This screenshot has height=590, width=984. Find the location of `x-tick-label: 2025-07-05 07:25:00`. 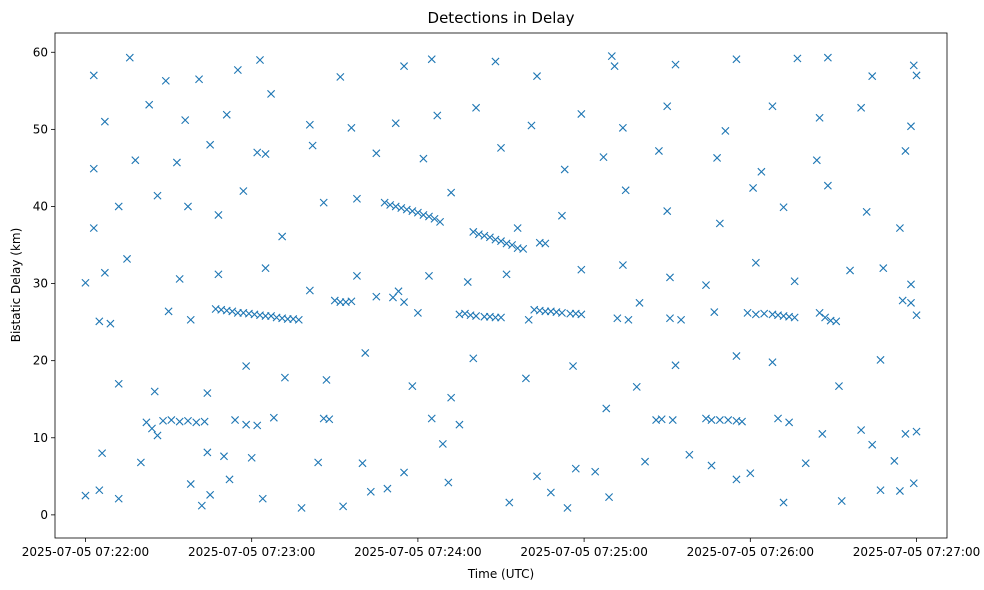

x-tick-label: 2025-07-05 07:25:00 is located at coordinates (583, 552).